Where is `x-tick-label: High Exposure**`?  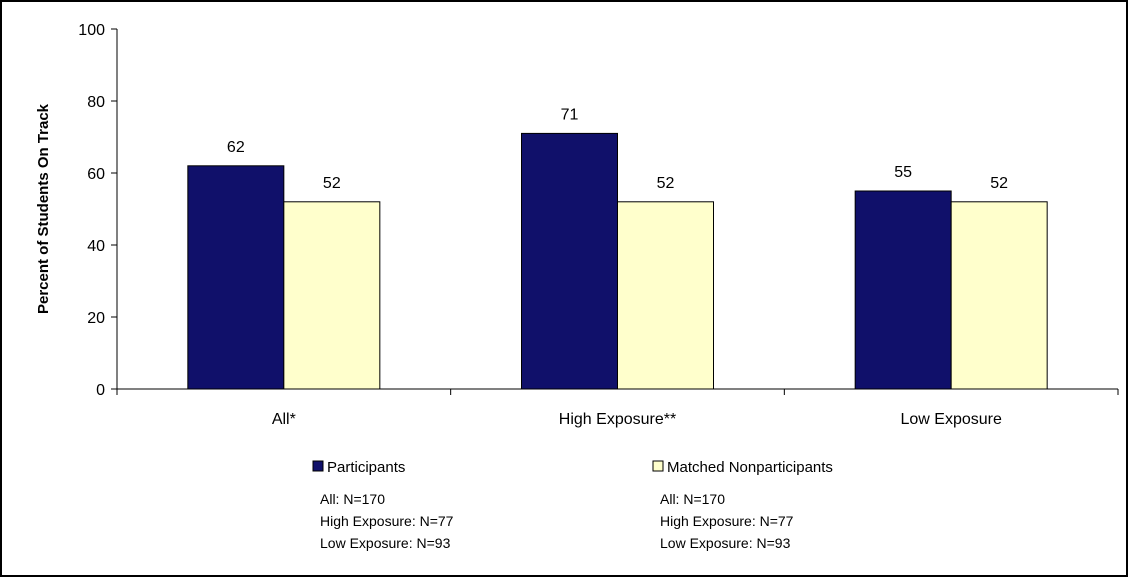
x-tick-label: High Exposure** is located at coordinates (617, 419).